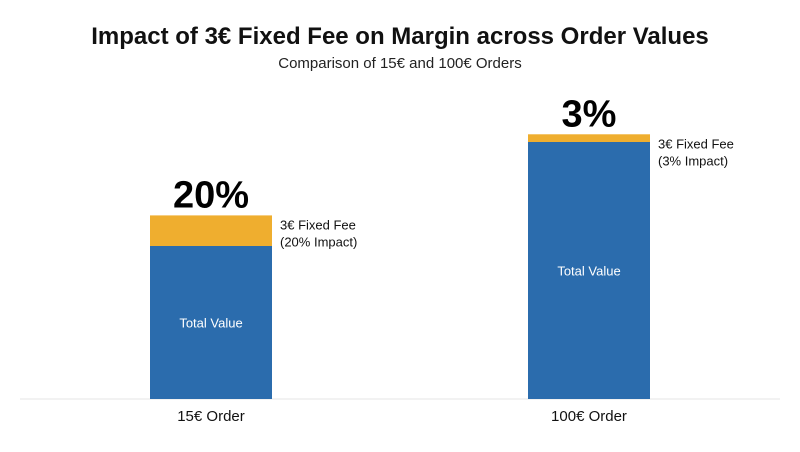  I want to click on bar-inside-label-1: Total Value, so click(588, 271).